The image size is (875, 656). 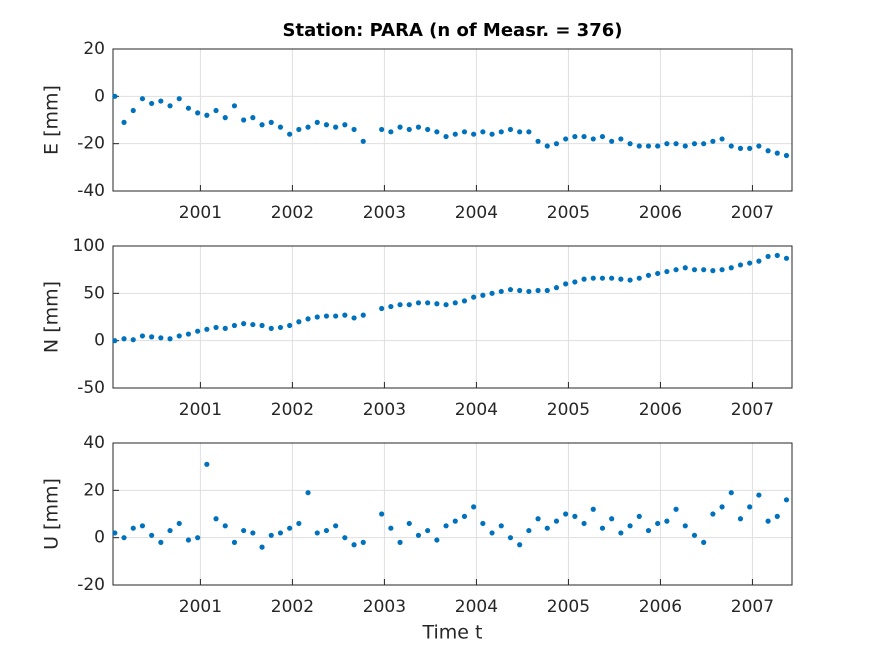 What do you see at coordinates (660, 213) in the screenshot?
I see `x-tick-label: 2006` at bounding box center [660, 213].